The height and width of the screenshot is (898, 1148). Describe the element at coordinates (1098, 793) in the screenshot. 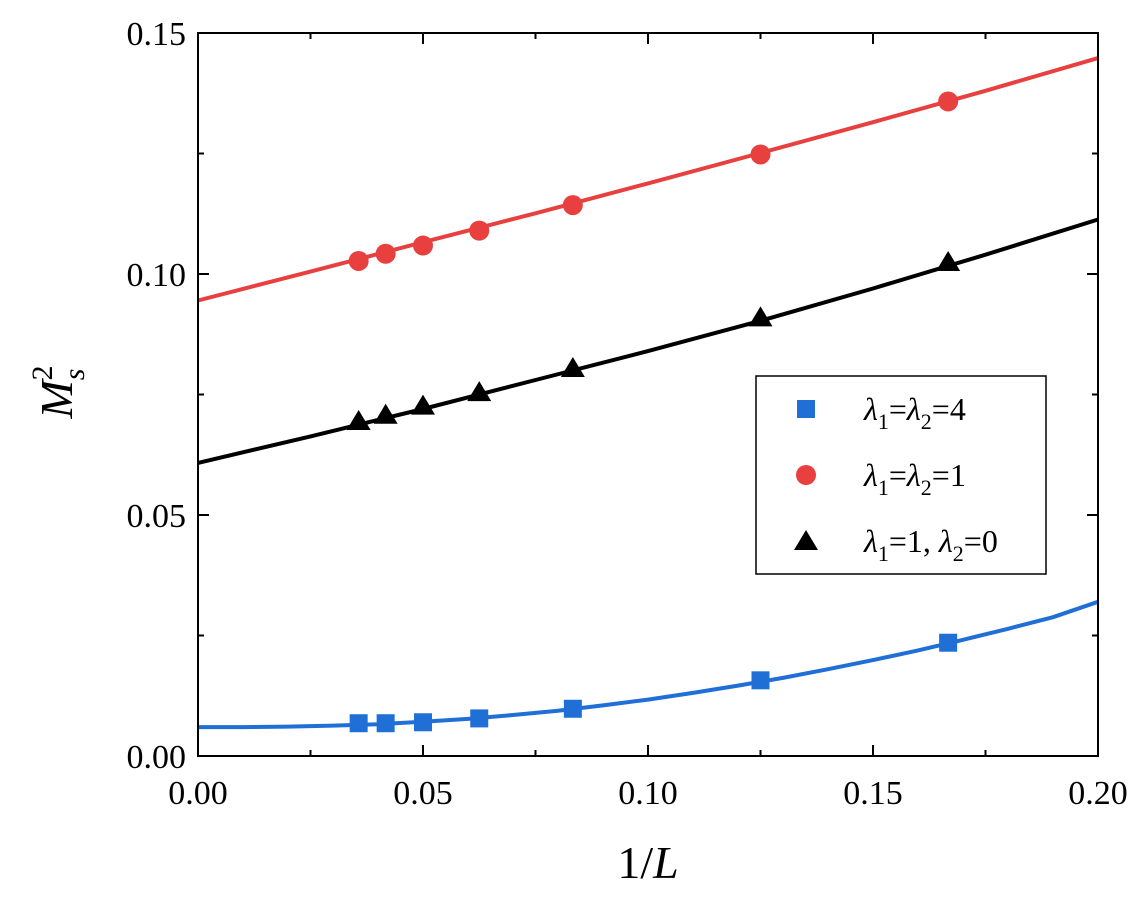

I see `x-tick-label: 0.20` at that location.